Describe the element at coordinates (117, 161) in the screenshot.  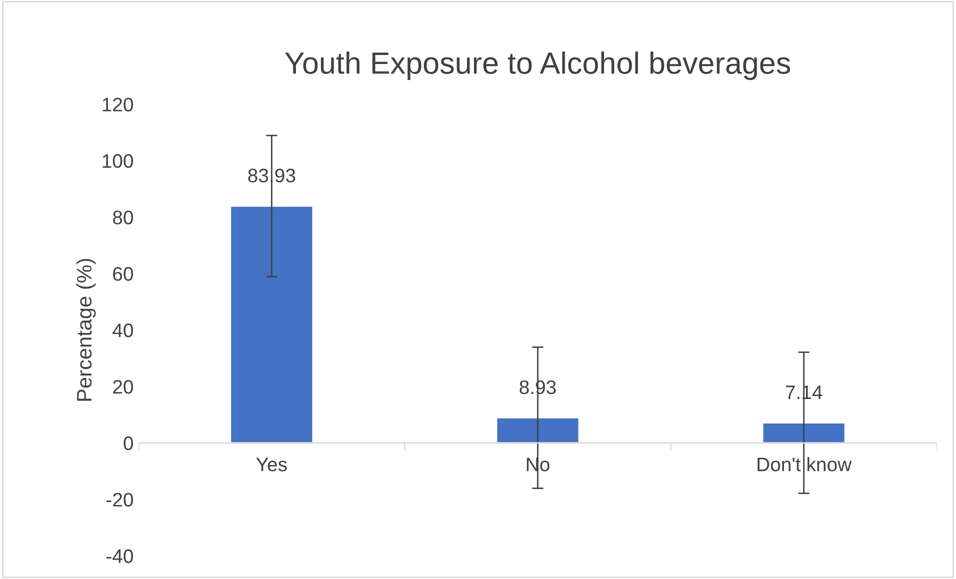
I see `y-tick-label: 100` at that location.